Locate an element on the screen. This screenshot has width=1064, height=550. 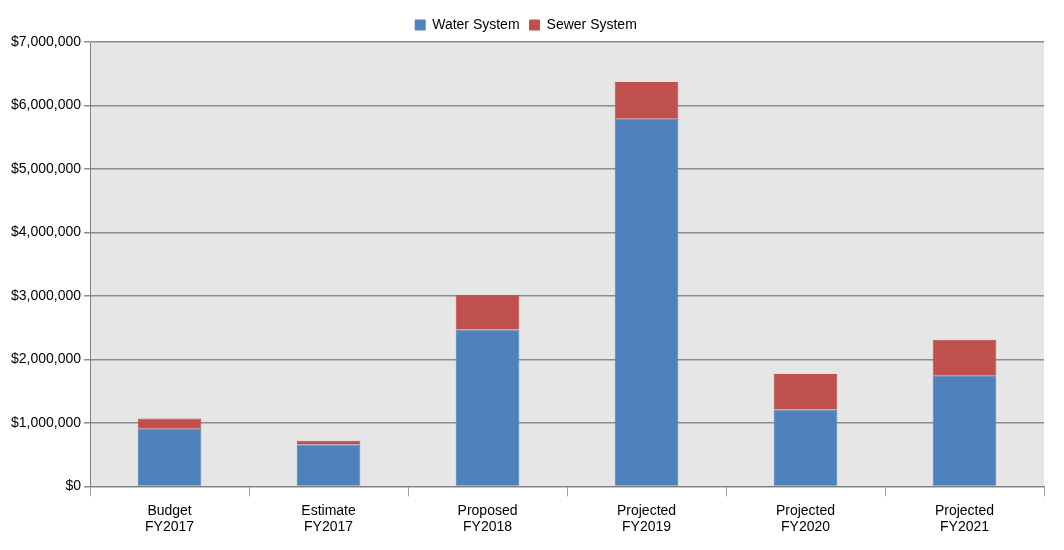
y-tick-label: $6,000,000 is located at coordinates (46, 104).